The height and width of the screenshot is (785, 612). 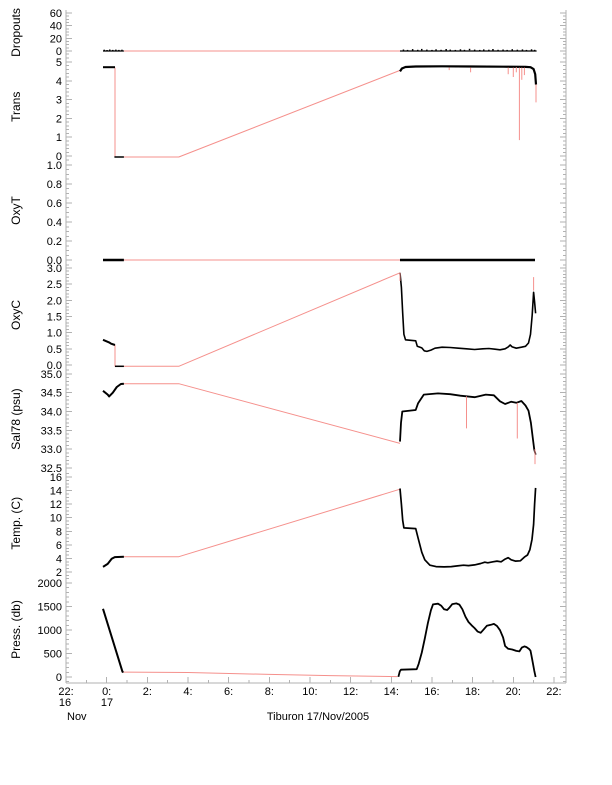 I want to click on y-axis-title-dropouts: Dropouts, so click(x=16, y=32).